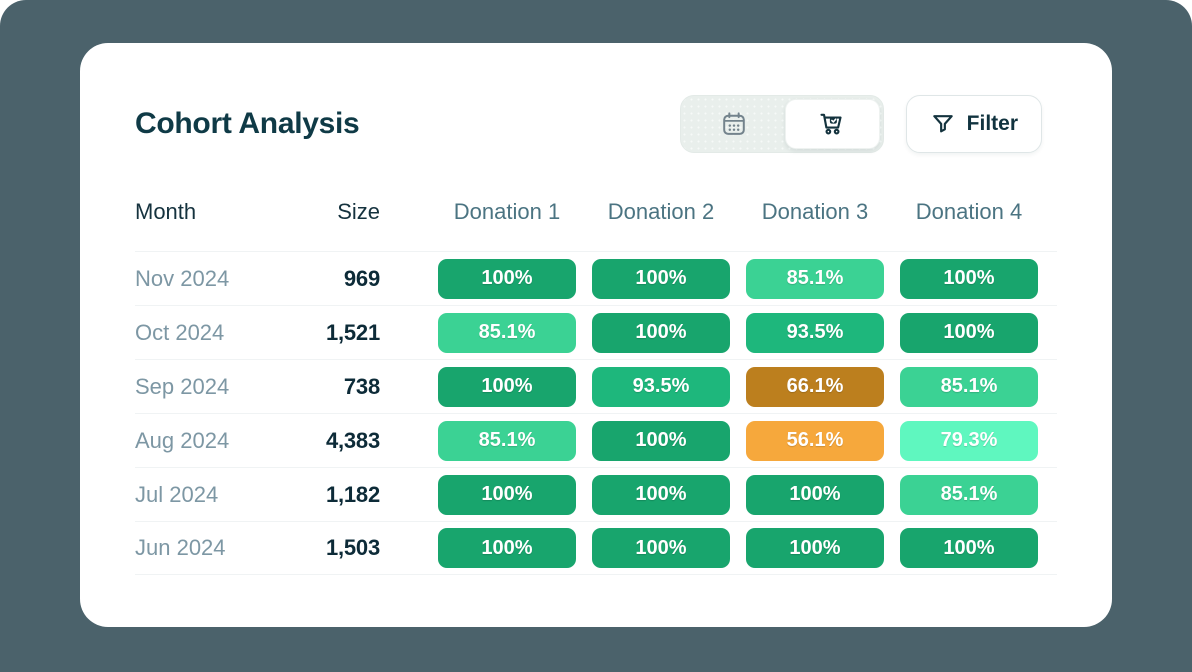  I want to click on filter-button: Filter, so click(973, 124).